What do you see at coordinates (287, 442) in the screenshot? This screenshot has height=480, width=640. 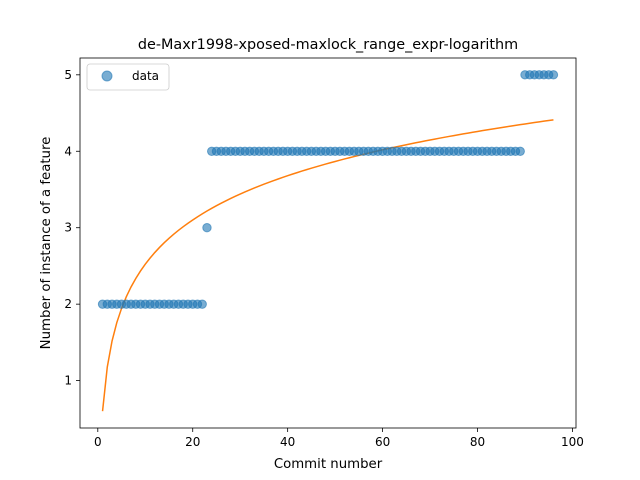 I see `x-tick-label: 40` at bounding box center [287, 442].